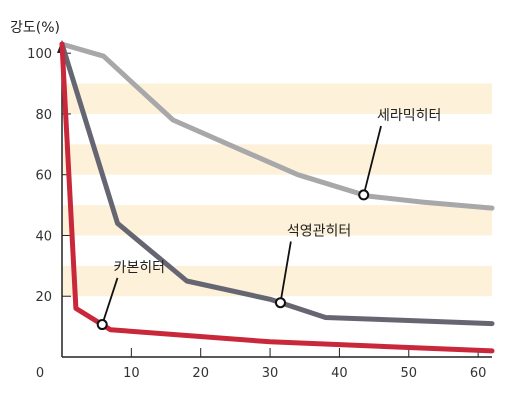  I want to click on y-tick-label: 20, so click(43, 297).